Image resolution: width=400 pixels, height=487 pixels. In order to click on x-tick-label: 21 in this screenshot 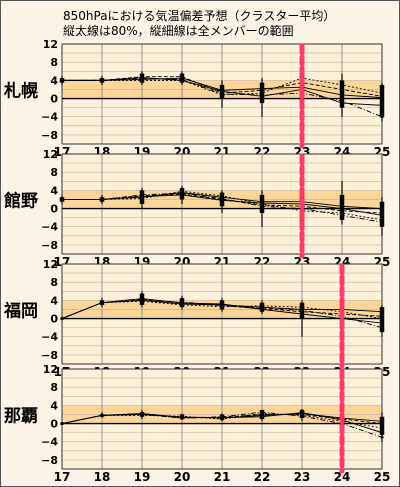, I will do `click(222, 477)`.